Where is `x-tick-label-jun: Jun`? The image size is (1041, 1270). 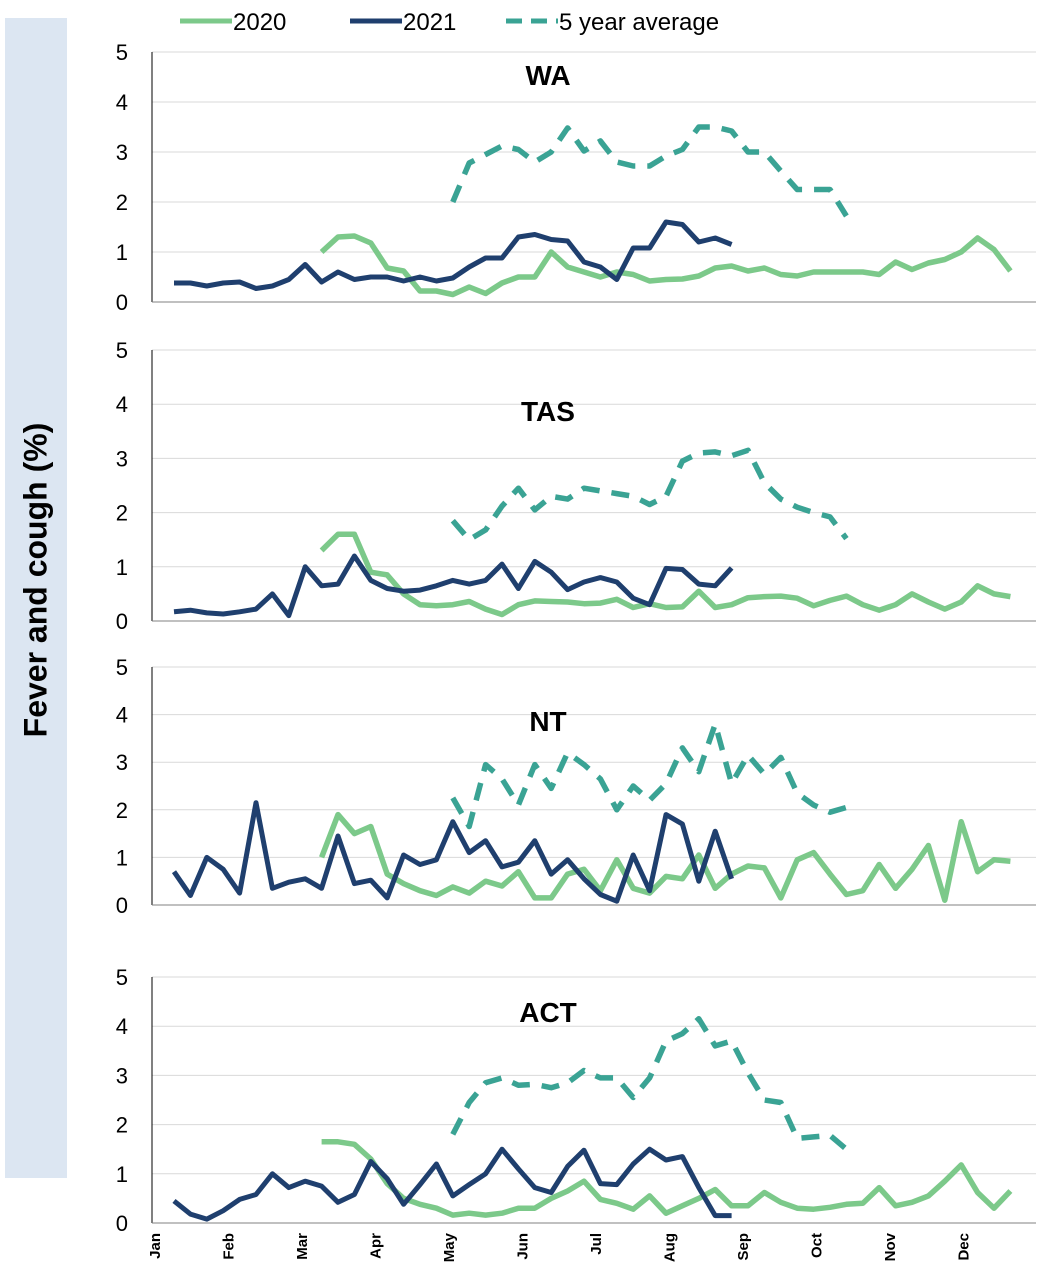 x-tick-label-jun: Jun is located at coordinates (523, 1246).